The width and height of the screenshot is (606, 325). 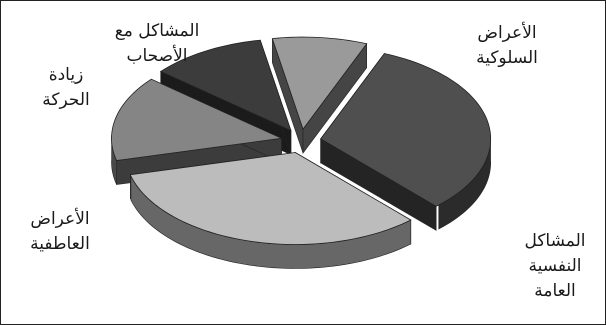 I want to click on label-peer-problems: المشاكل مع الأصحاب, so click(x=157, y=43).